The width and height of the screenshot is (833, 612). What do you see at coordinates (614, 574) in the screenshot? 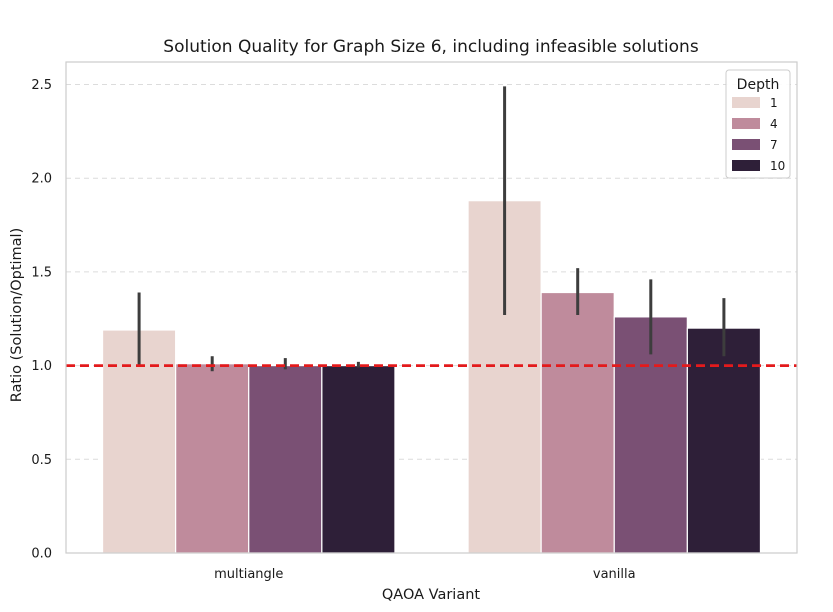
I see `x-tick-label: vanilla` at bounding box center [614, 574].